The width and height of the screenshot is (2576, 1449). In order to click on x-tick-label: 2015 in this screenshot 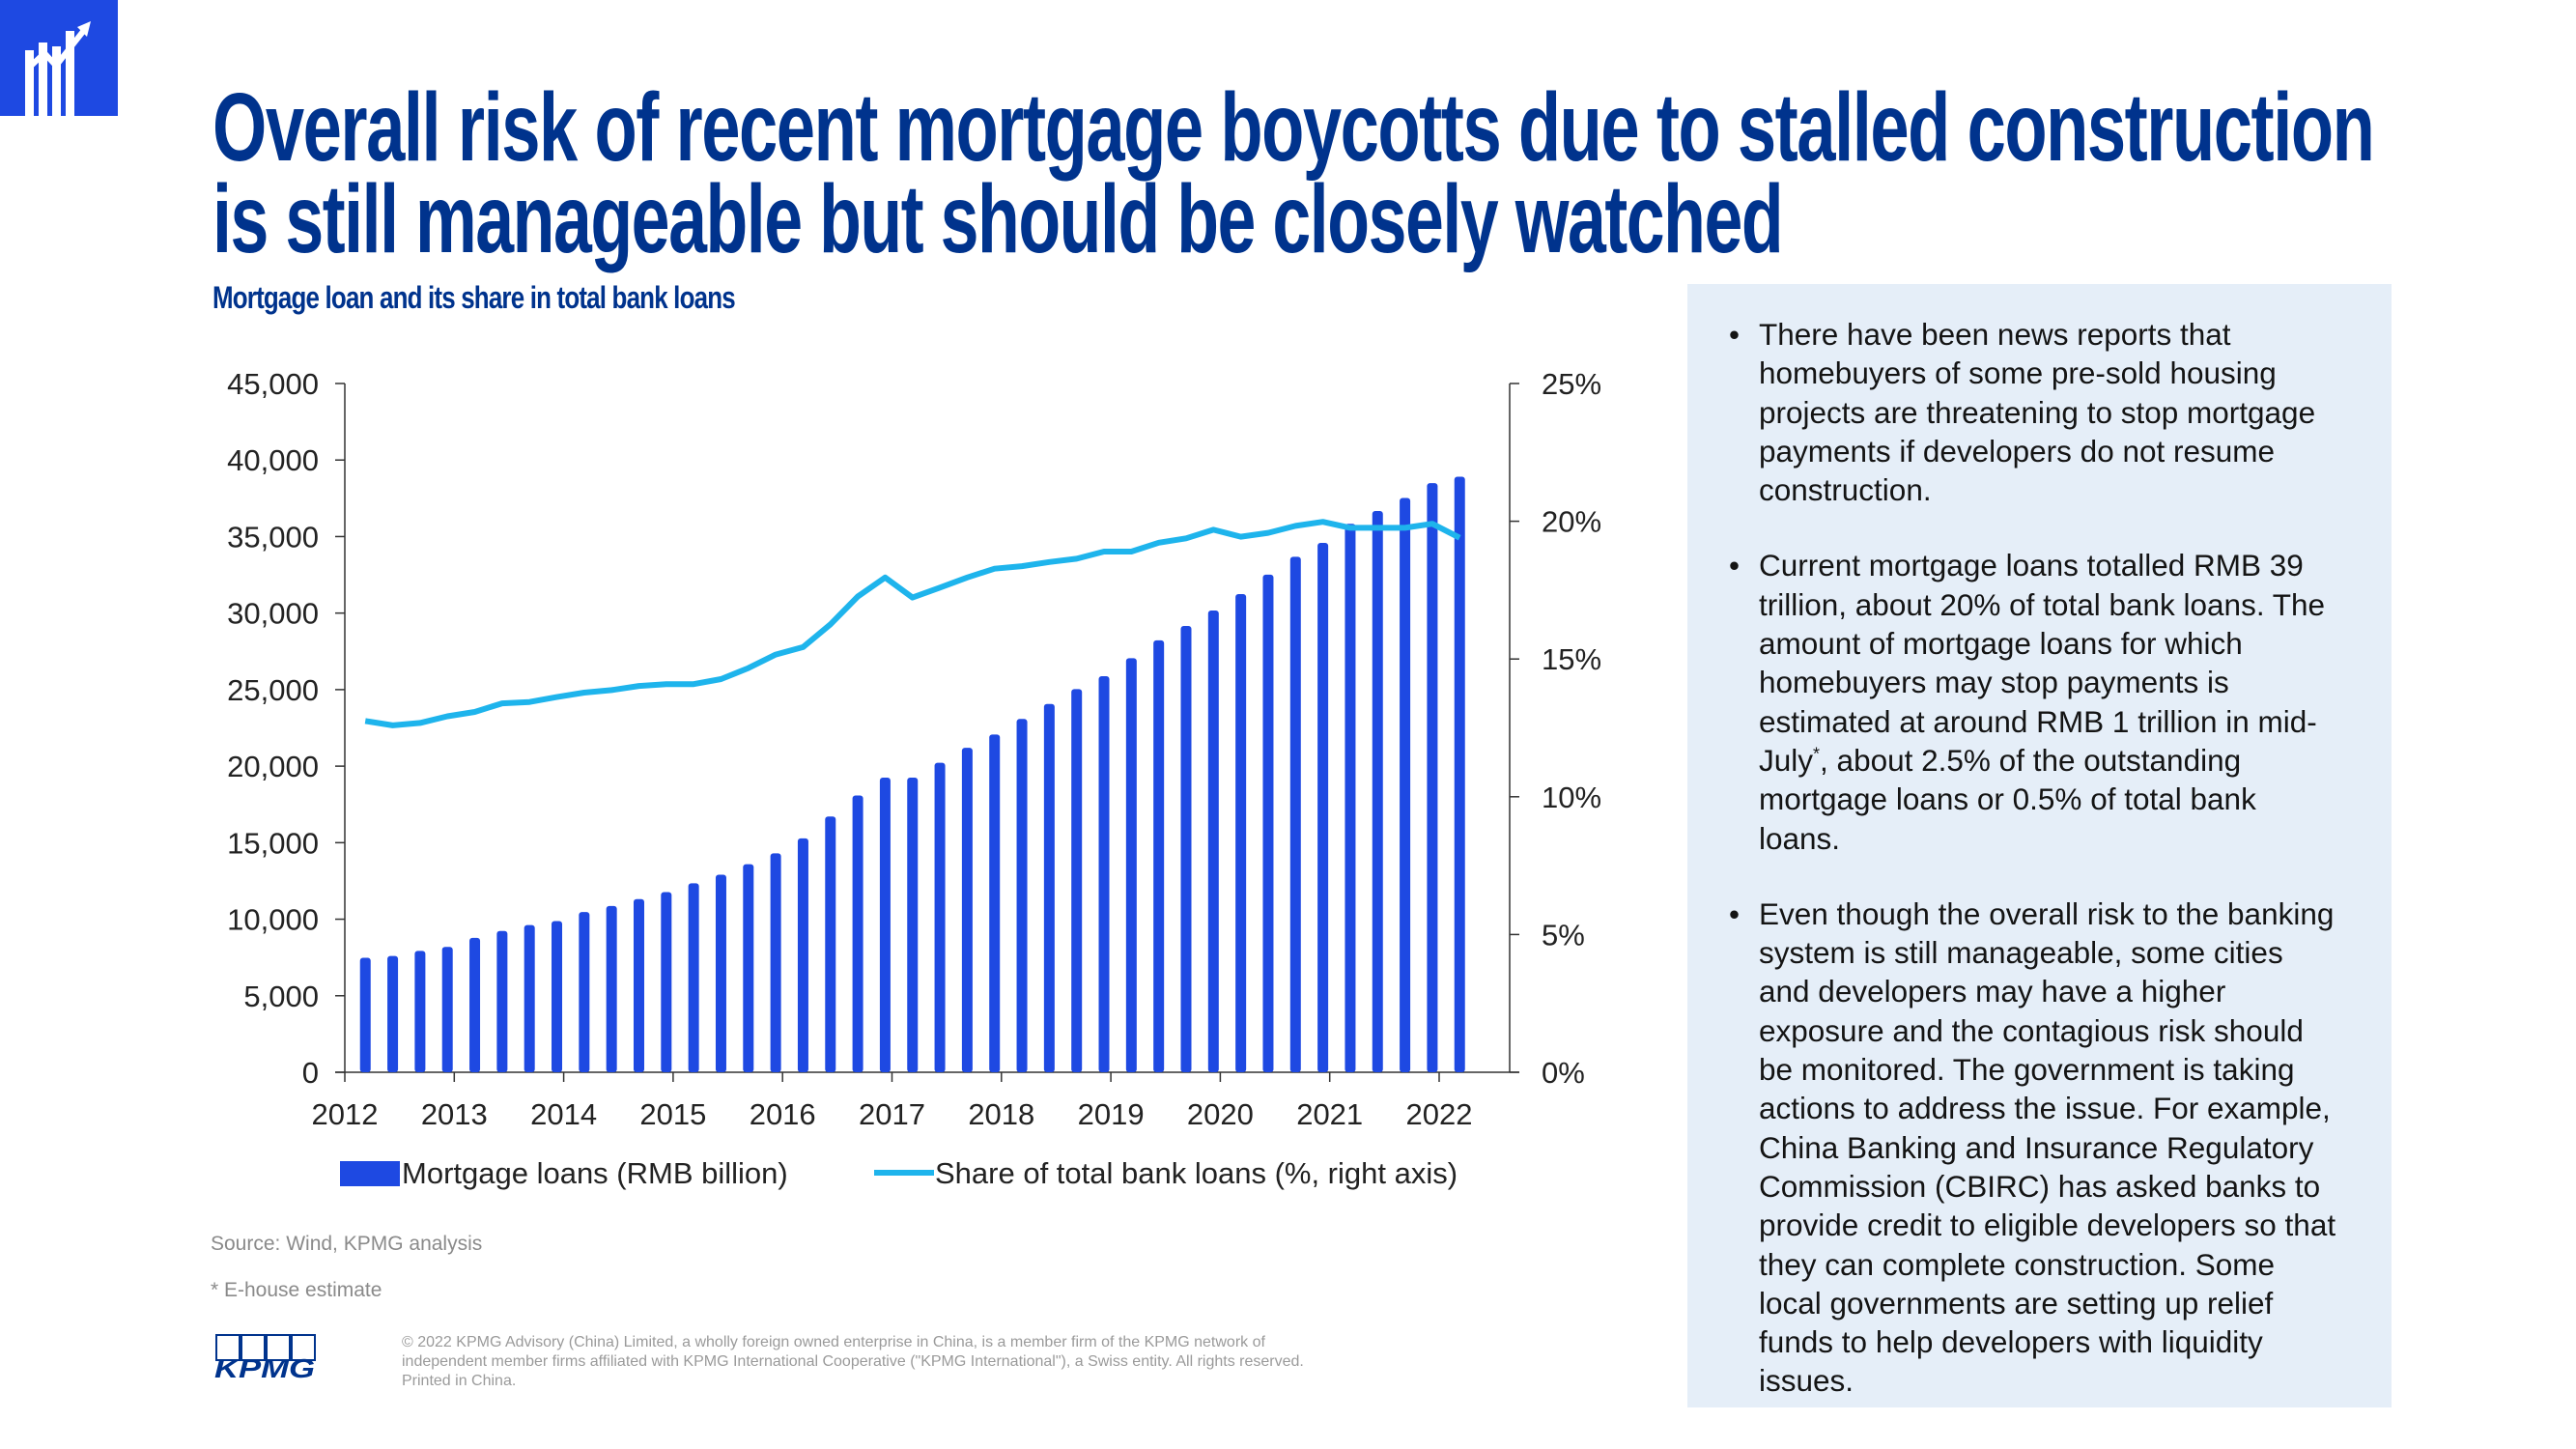, I will do `click(672, 1114)`.